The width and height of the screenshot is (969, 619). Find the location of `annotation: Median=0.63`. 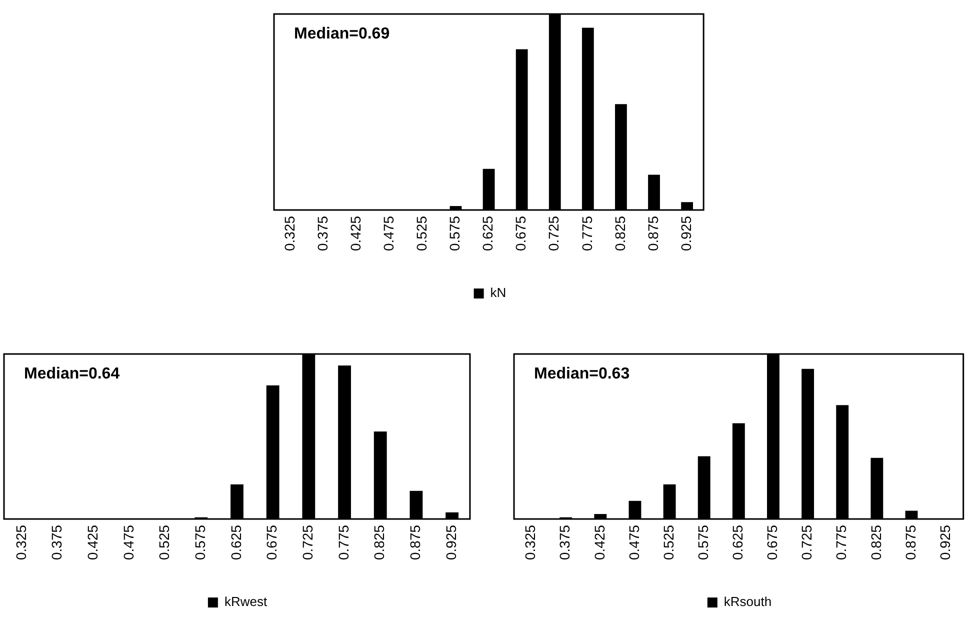

annotation: Median=0.63 is located at coordinates (582, 373).